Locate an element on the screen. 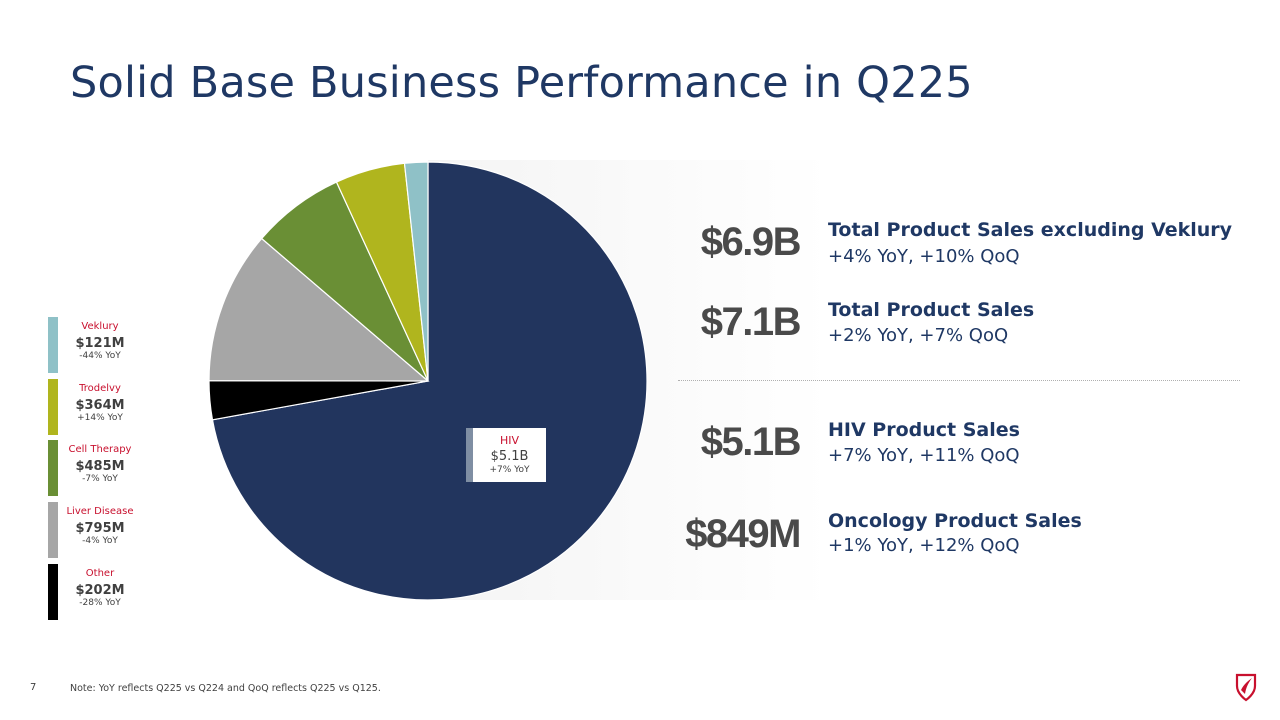  metric-label: Total Product Sales is located at coordinates (931, 310).